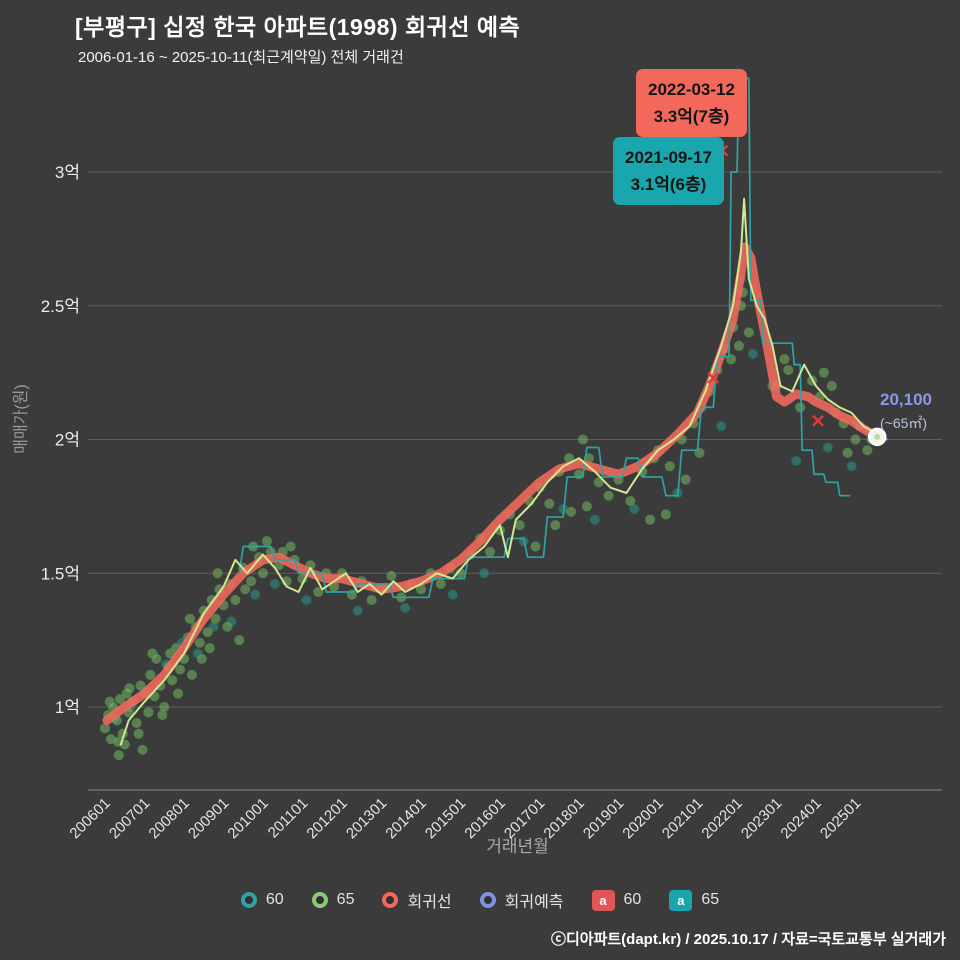 The height and width of the screenshot is (960, 960). I want to click on y-tick-label: 2억, so click(67, 440).